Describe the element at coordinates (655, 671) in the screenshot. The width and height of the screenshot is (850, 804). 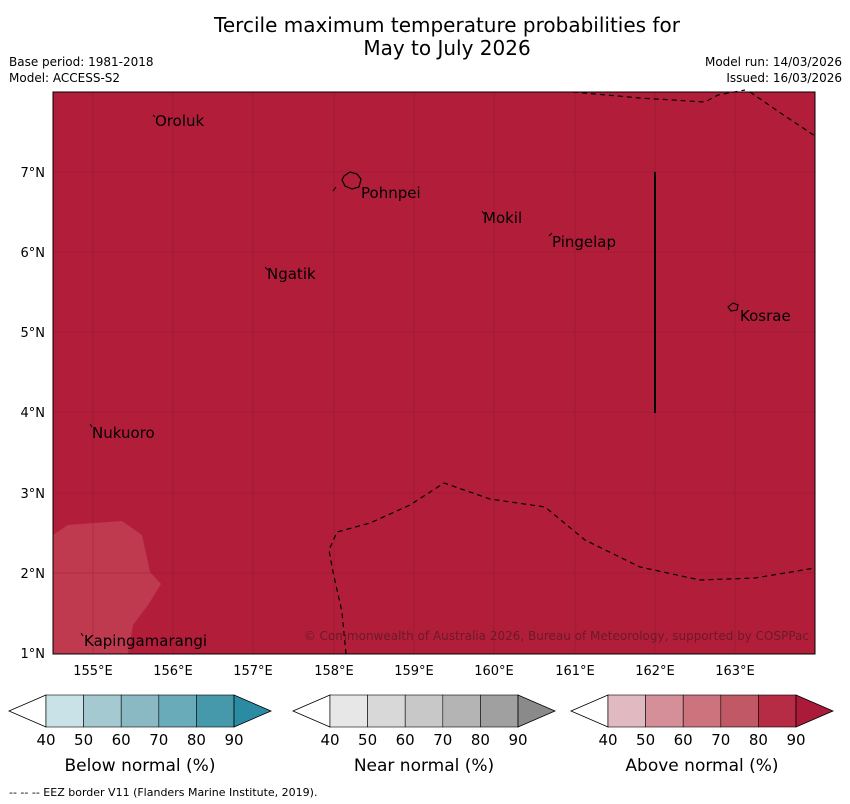
I see `lon-label: 162°E` at that location.